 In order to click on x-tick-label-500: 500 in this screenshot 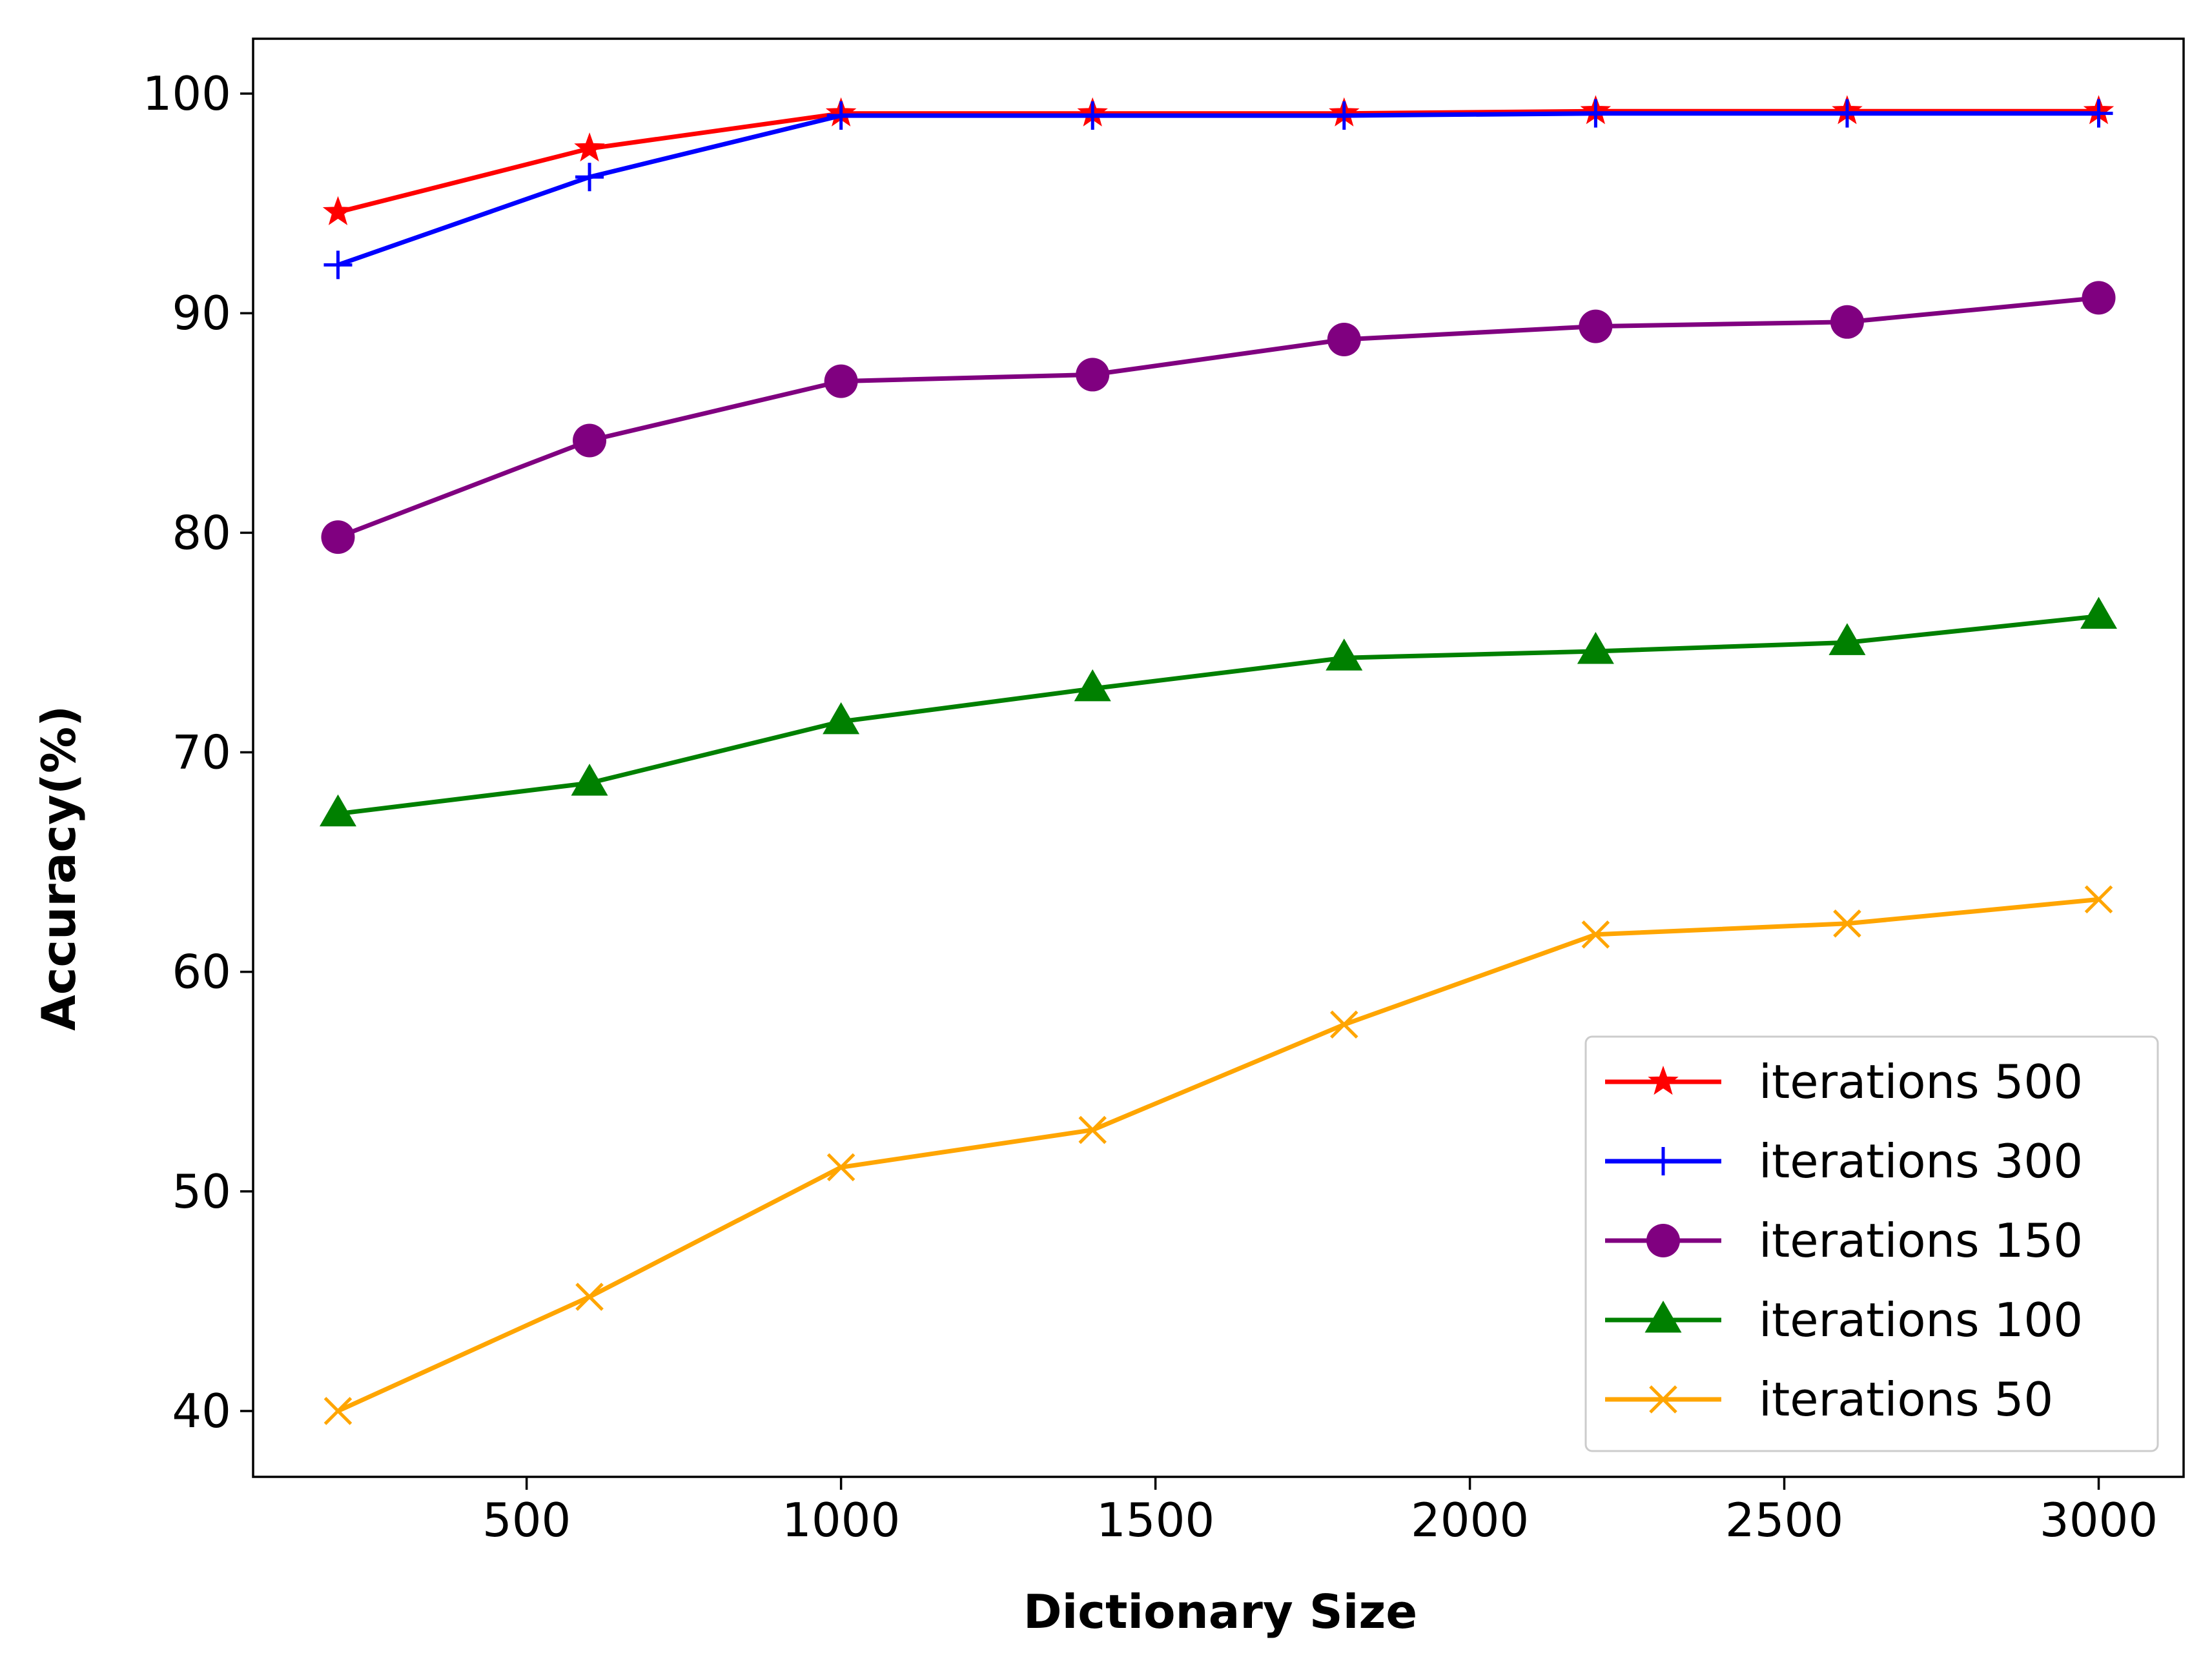, I will do `click(526, 1520)`.